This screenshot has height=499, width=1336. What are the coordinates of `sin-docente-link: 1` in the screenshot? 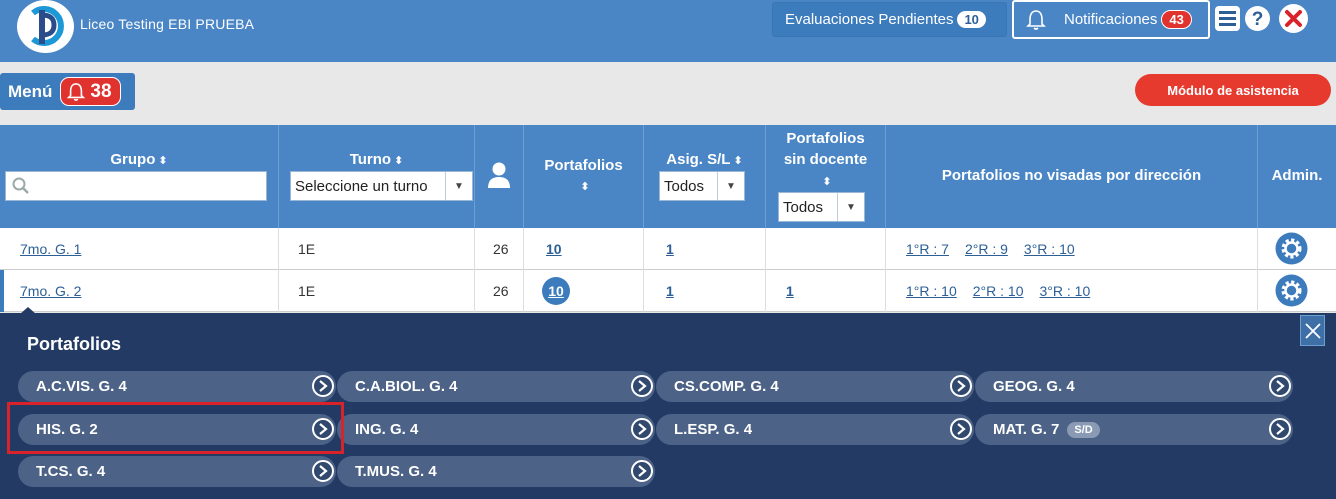 It's located at (790, 291).